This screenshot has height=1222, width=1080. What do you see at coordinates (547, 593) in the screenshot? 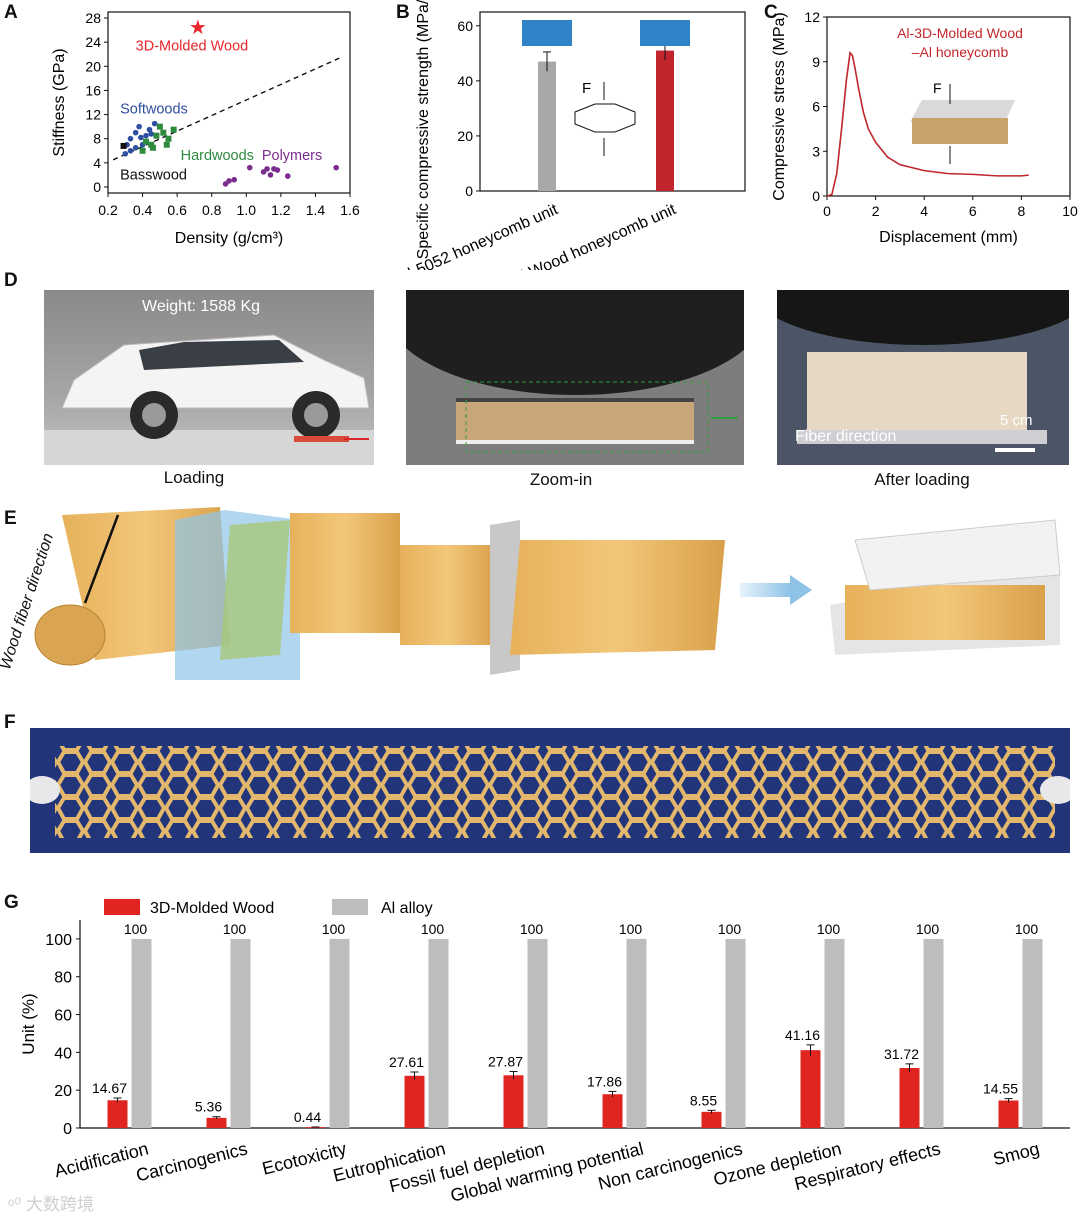
I see `molding-process-schematic` at bounding box center [547, 593].